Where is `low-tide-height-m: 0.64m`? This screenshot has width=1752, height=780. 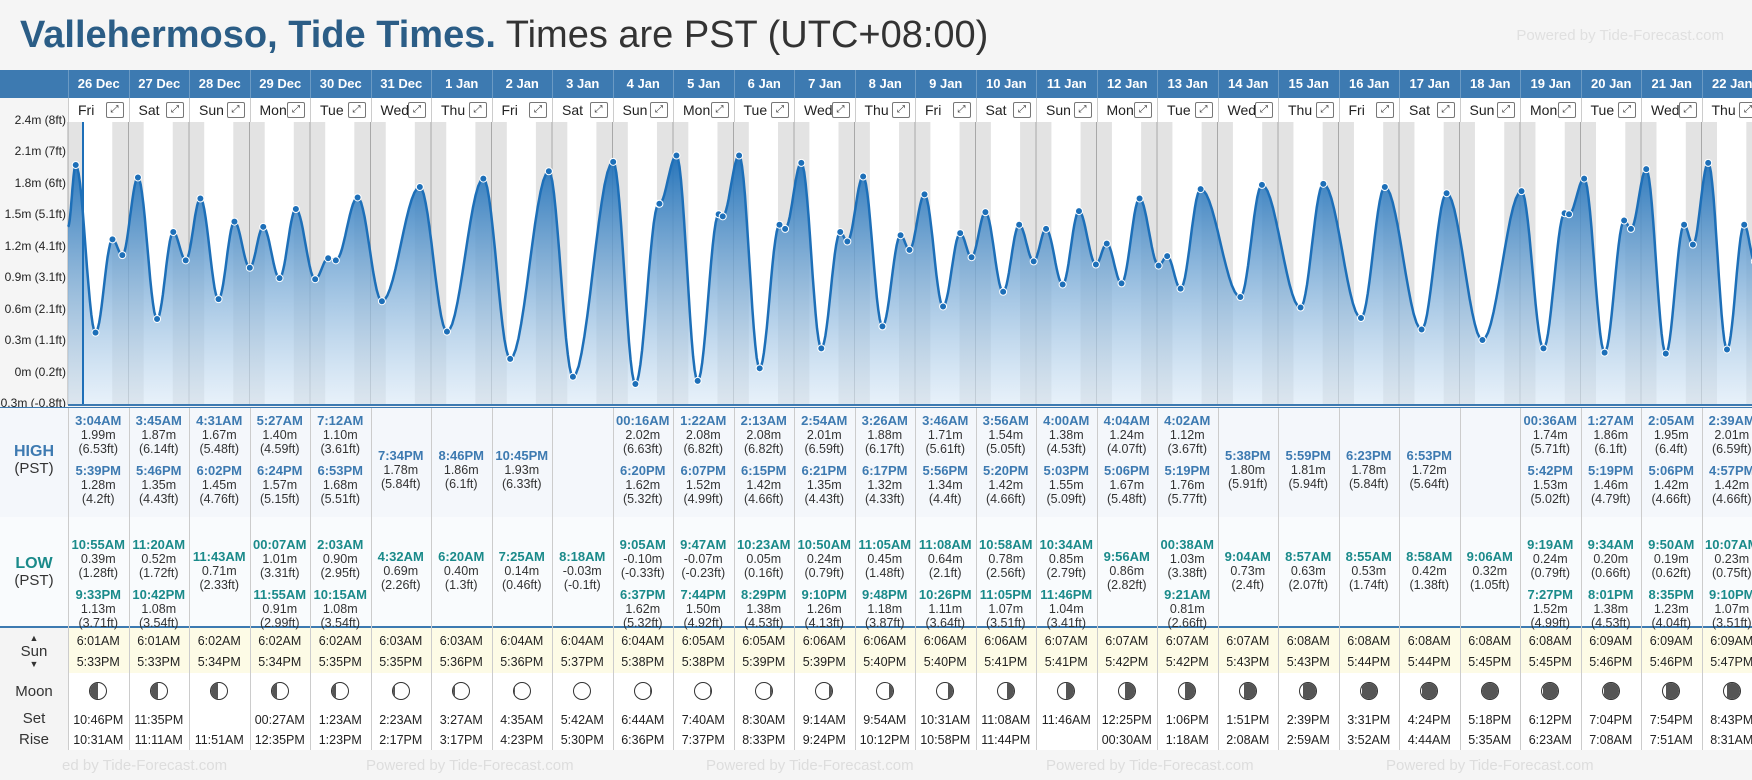 low-tide-height-m: 0.64m is located at coordinates (945, 559).